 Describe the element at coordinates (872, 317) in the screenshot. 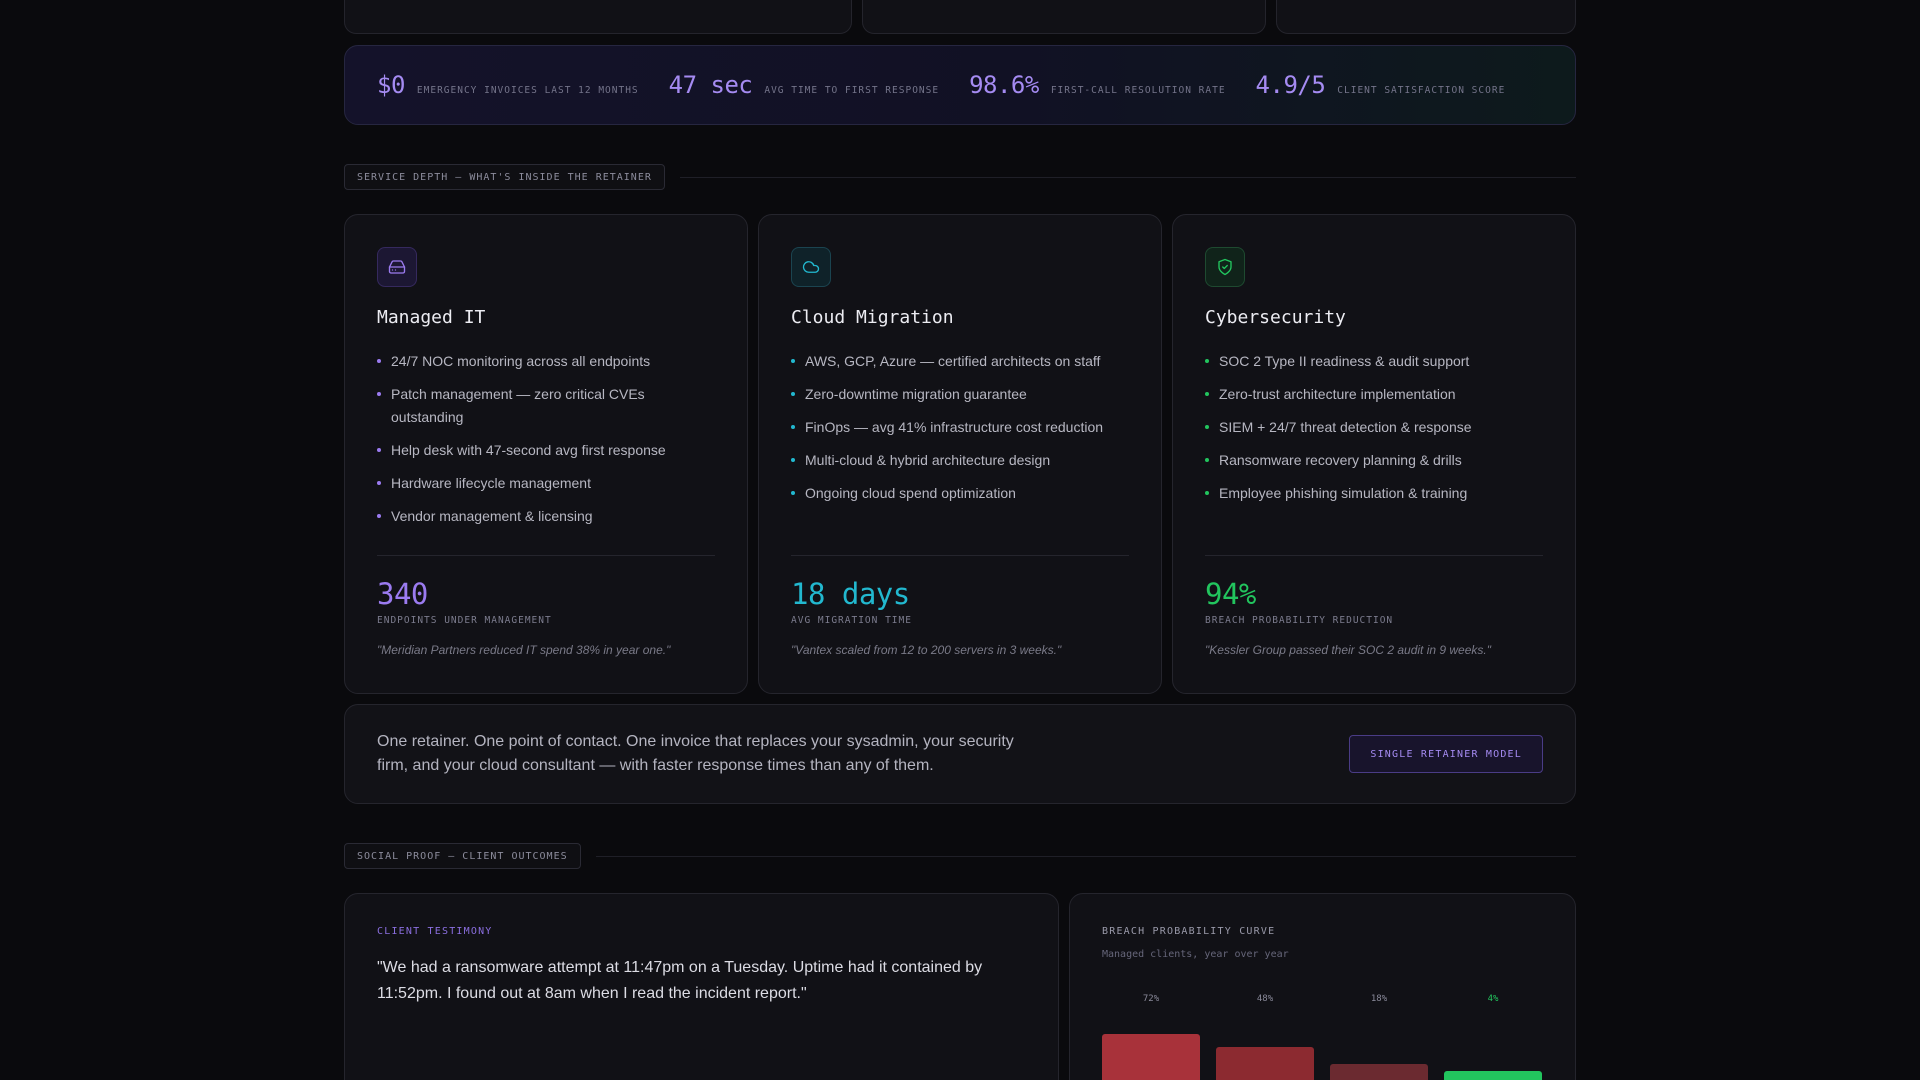

I see `service-title: Cloud Migration` at that location.